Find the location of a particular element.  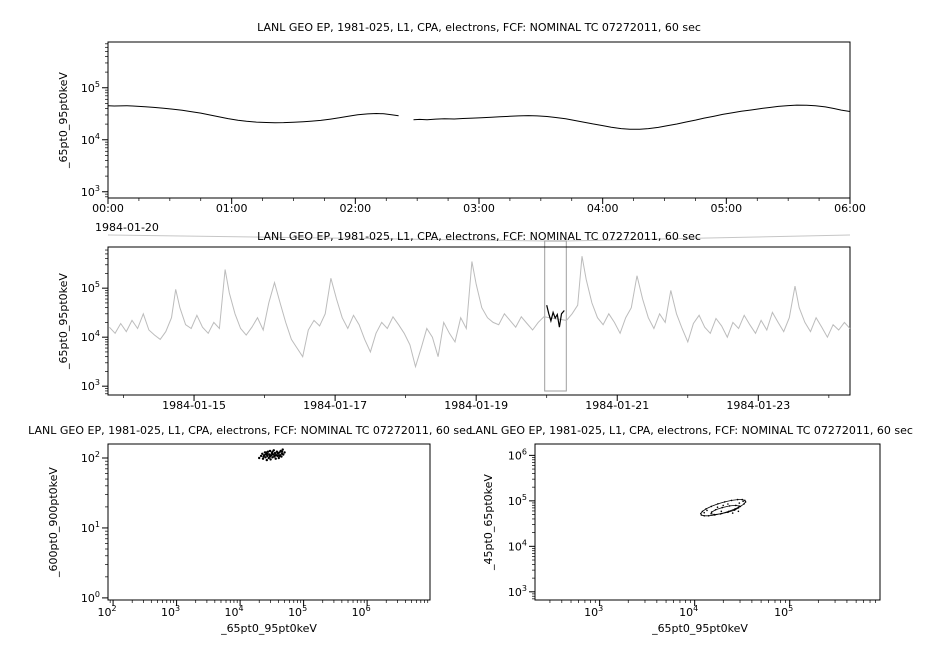

tick-label: 04:00 is located at coordinates (603, 208).